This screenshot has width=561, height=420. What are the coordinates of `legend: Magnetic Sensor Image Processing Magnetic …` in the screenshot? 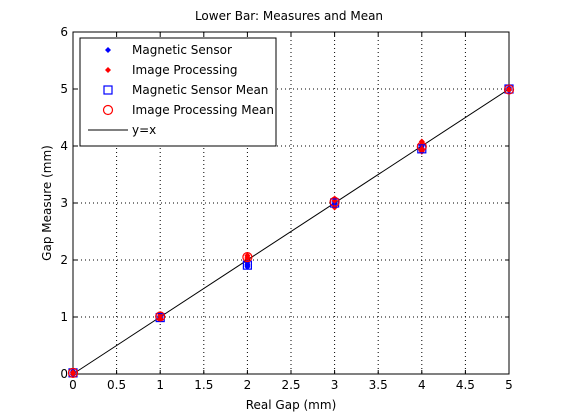 It's located at (178, 92).